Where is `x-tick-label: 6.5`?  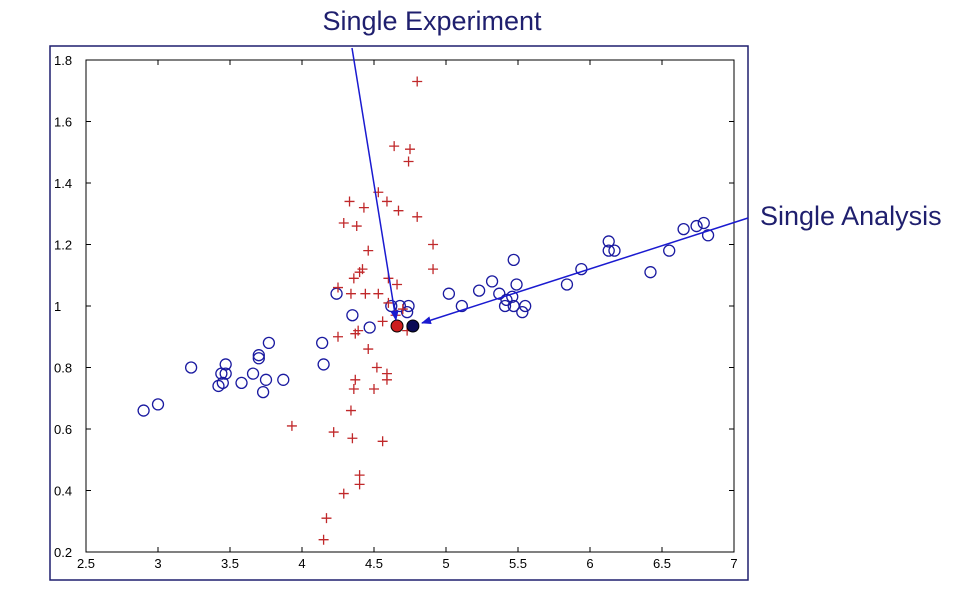
x-tick-label: 6.5 is located at coordinates (662, 563).